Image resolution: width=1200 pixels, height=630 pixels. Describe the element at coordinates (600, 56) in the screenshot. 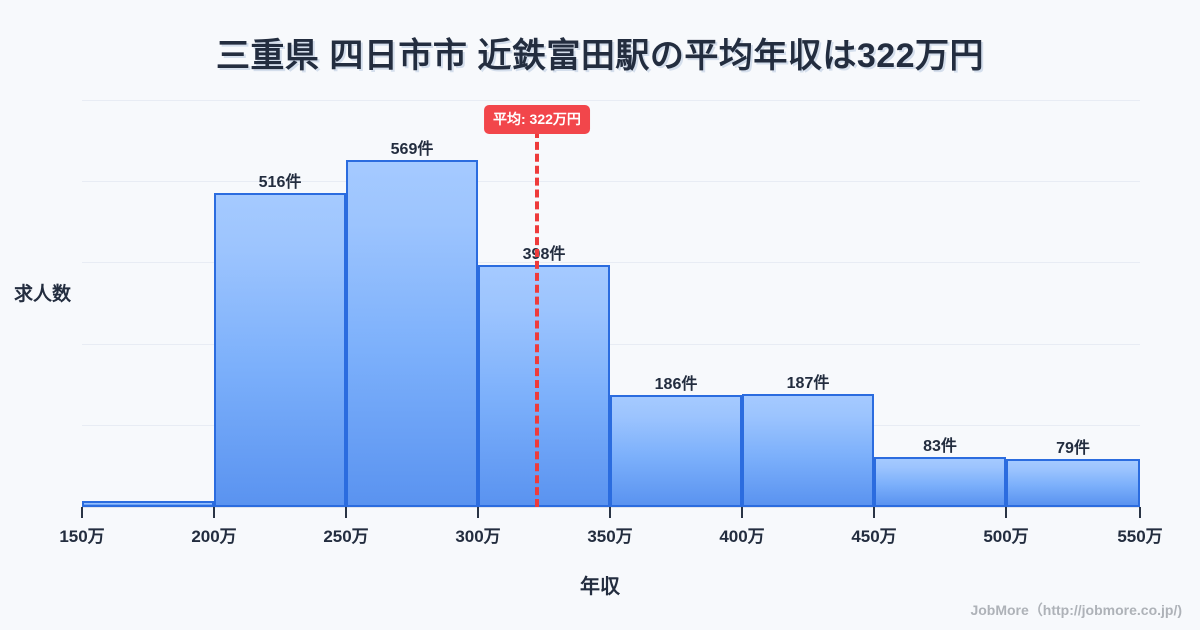

I see `page-title: 三重県 四日市市 近鉄富田駅の平均年収は322万円` at that location.